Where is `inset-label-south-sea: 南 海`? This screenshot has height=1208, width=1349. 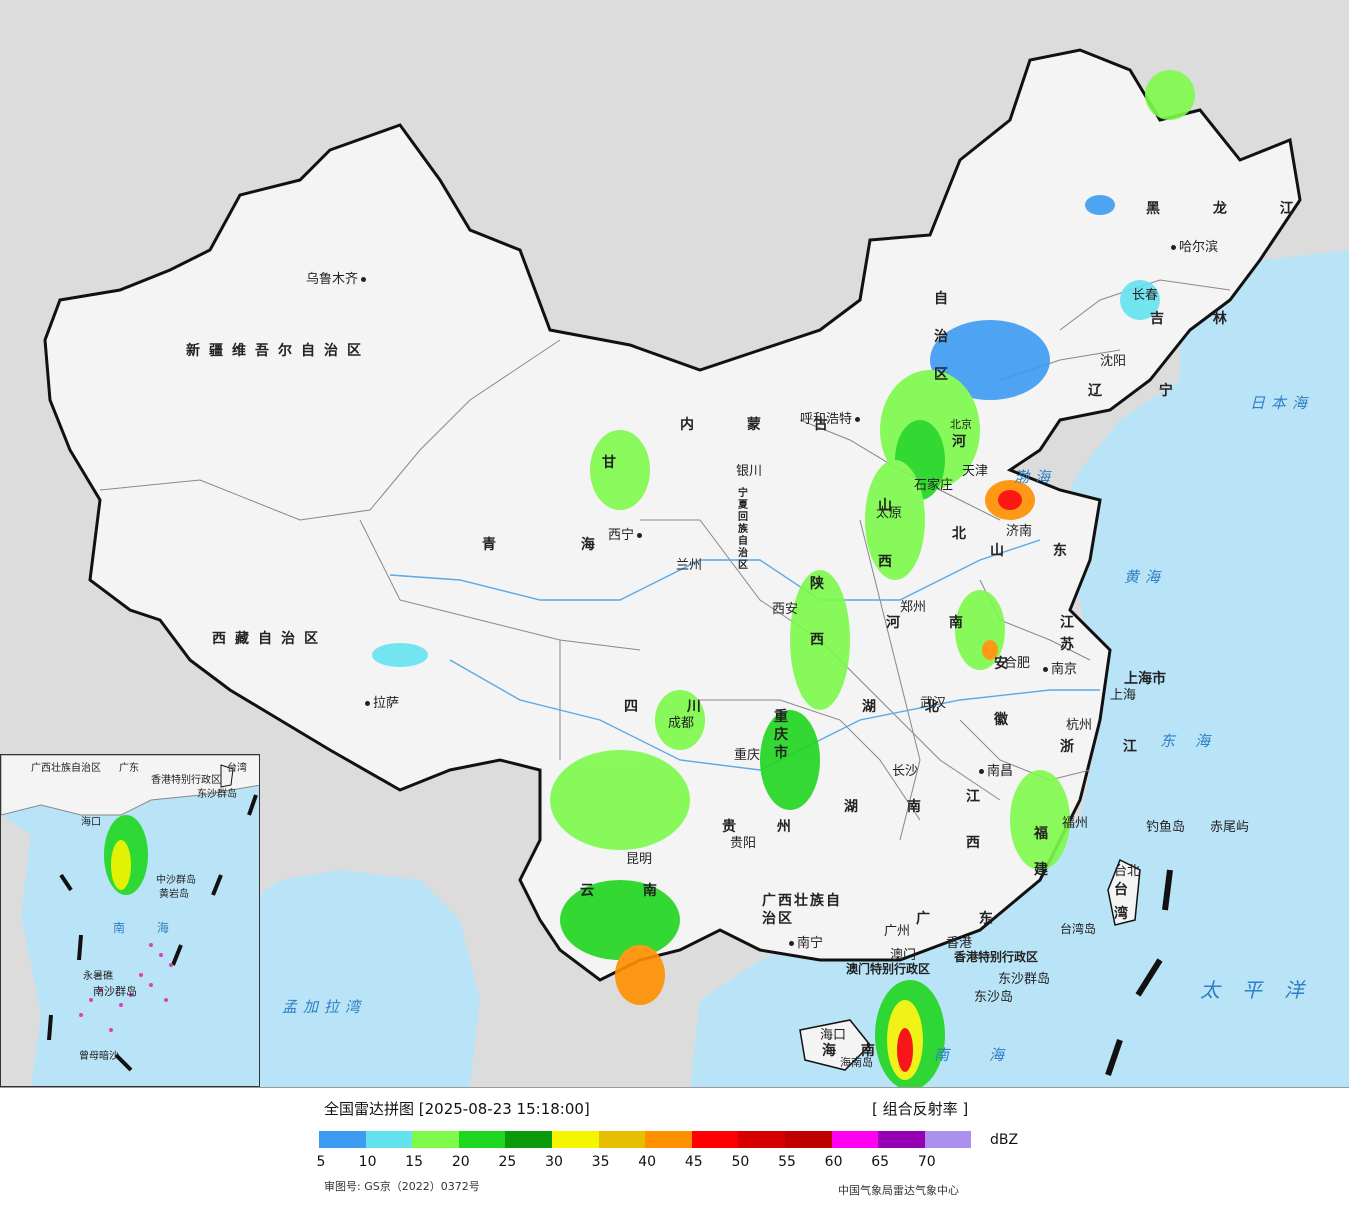
inset-label-south-sea: 南 海 is located at coordinates (148, 928).